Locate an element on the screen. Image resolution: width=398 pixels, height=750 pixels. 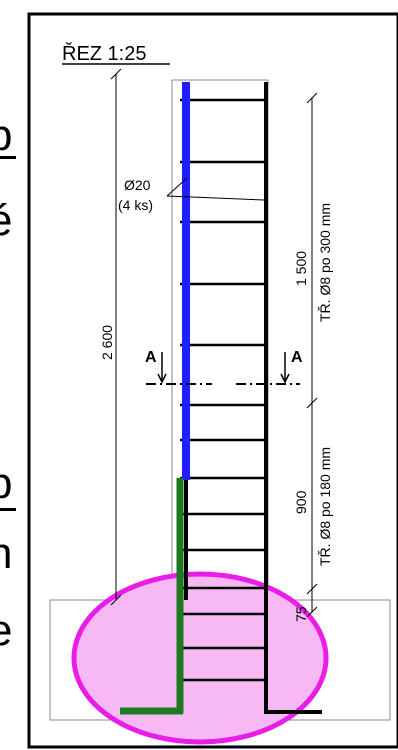
stirrups-upper-label: TŘ. Ø8 po 300 mm is located at coordinates (325, 262).